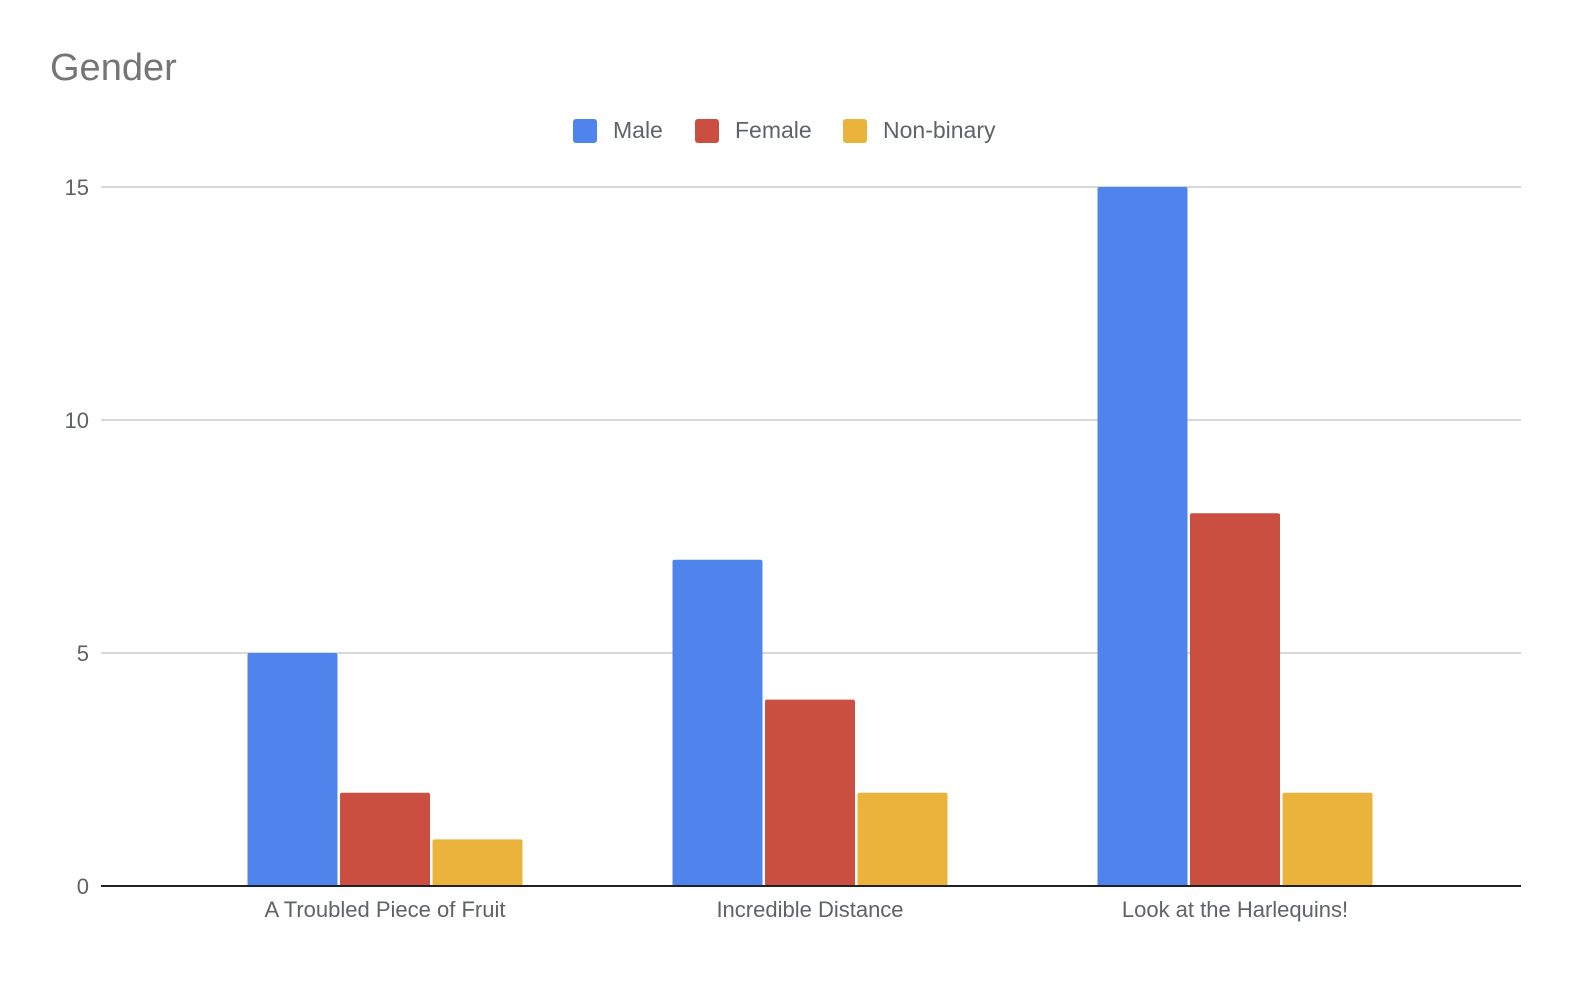  What do you see at coordinates (83, 653) in the screenshot?
I see `y-tick-label: 5` at bounding box center [83, 653].